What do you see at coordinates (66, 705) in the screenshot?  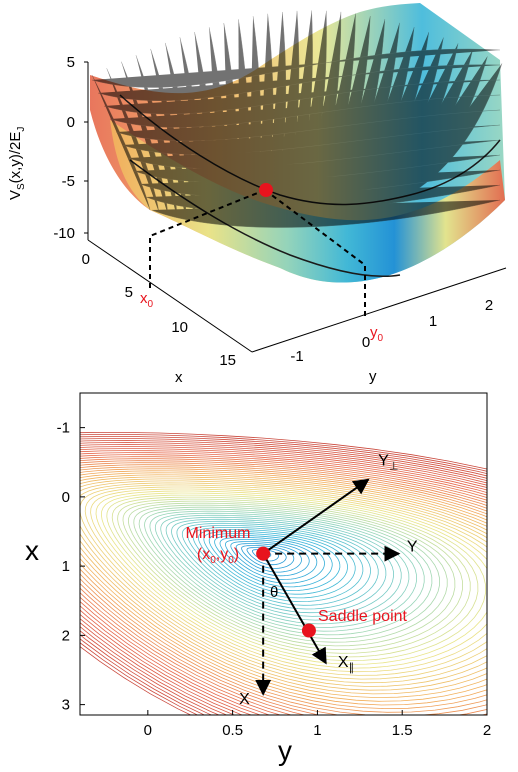 I see `contour-y-tick: 3` at bounding box center [66, 705].